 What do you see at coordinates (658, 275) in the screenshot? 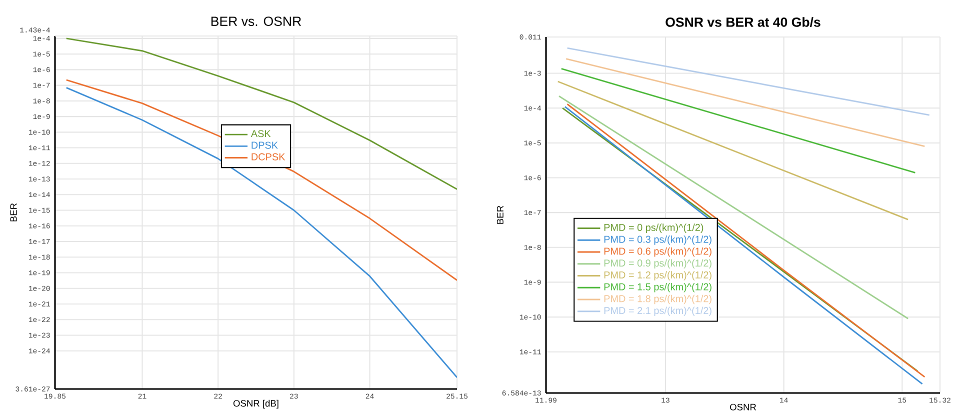
I see `legend-label: PMD = 1.2 ps/(km)^(1/2)` at bounding box center [658, 275].